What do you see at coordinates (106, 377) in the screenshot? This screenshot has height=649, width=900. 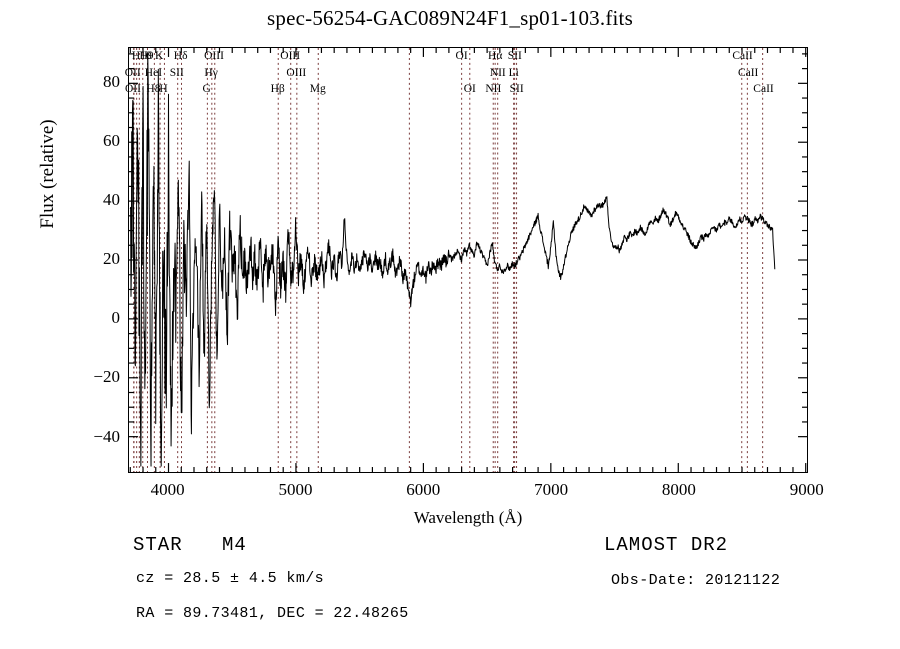 I see `y-axis-tick-label: −20` at bounding box center [106, 377].